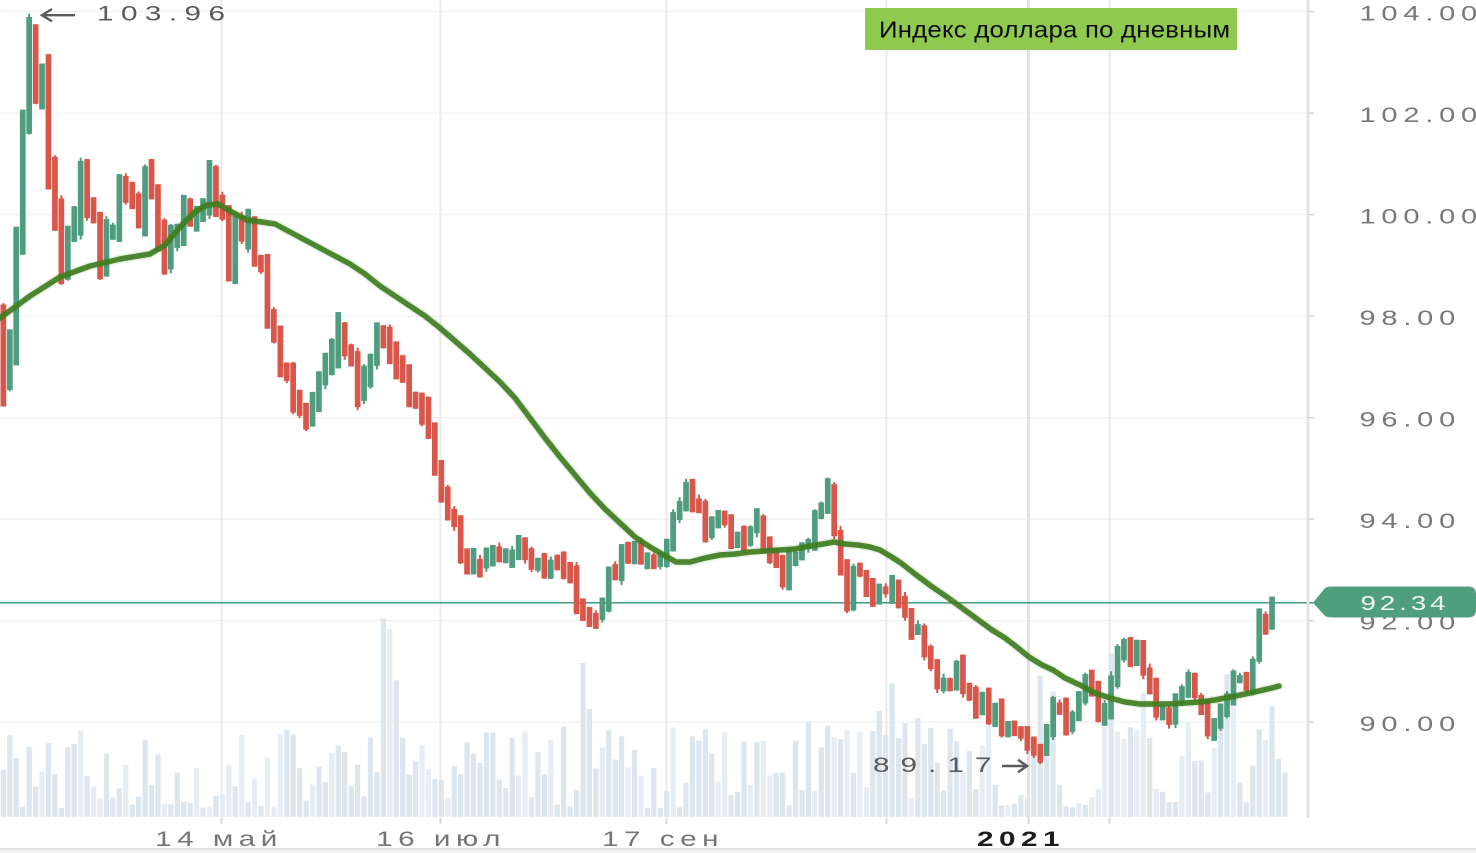 This screenshot has height=853, width=1476. Describe the element at coordinates (164, 13) in the screenshot. I see `svg-text: 103.96` at that location.